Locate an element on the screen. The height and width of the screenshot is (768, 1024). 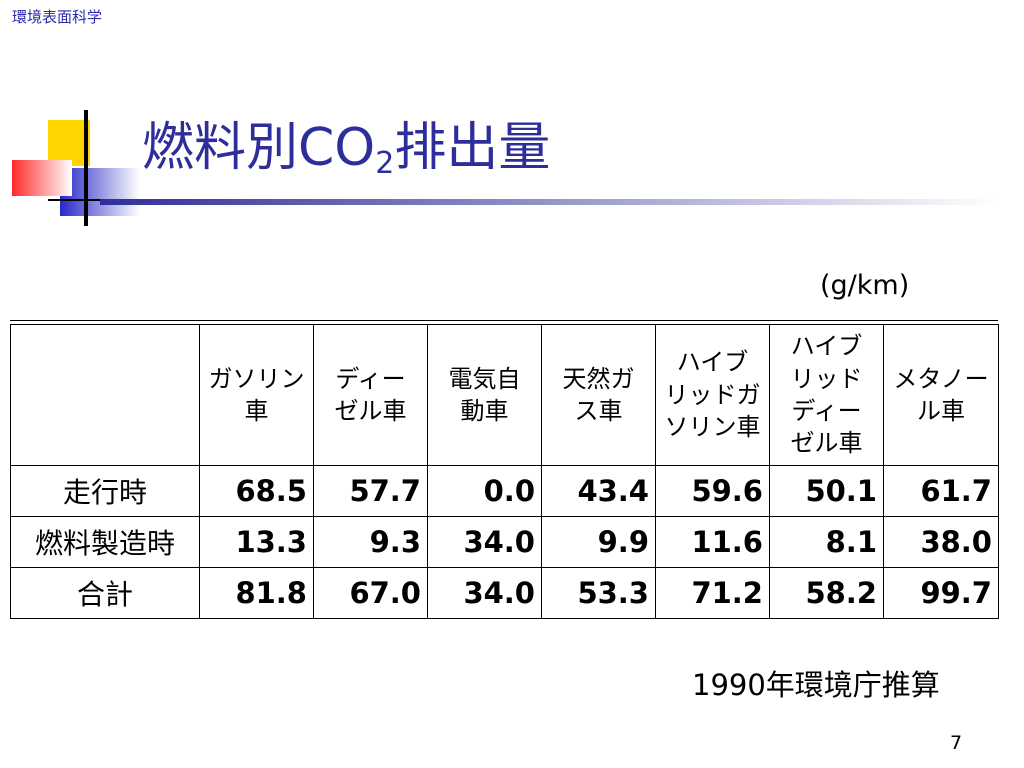
value-cell: 11.6 is located at coordinates (712, 542).